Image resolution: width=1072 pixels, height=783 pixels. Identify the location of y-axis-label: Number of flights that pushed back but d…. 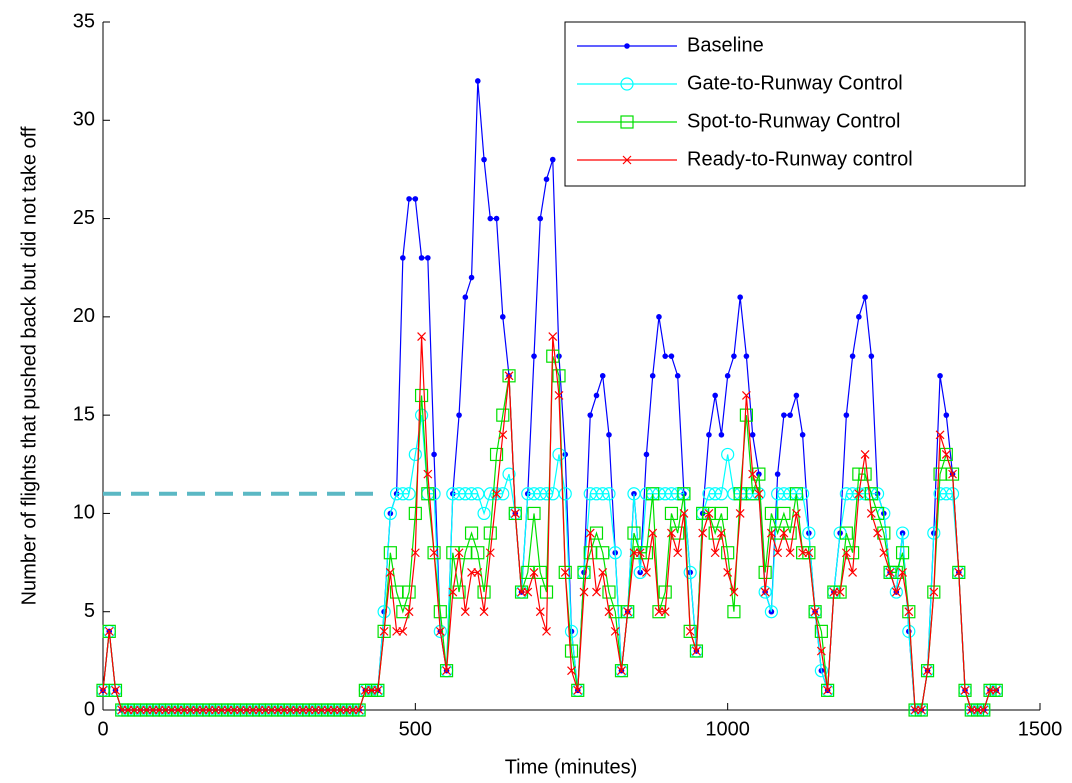
(29, 365).